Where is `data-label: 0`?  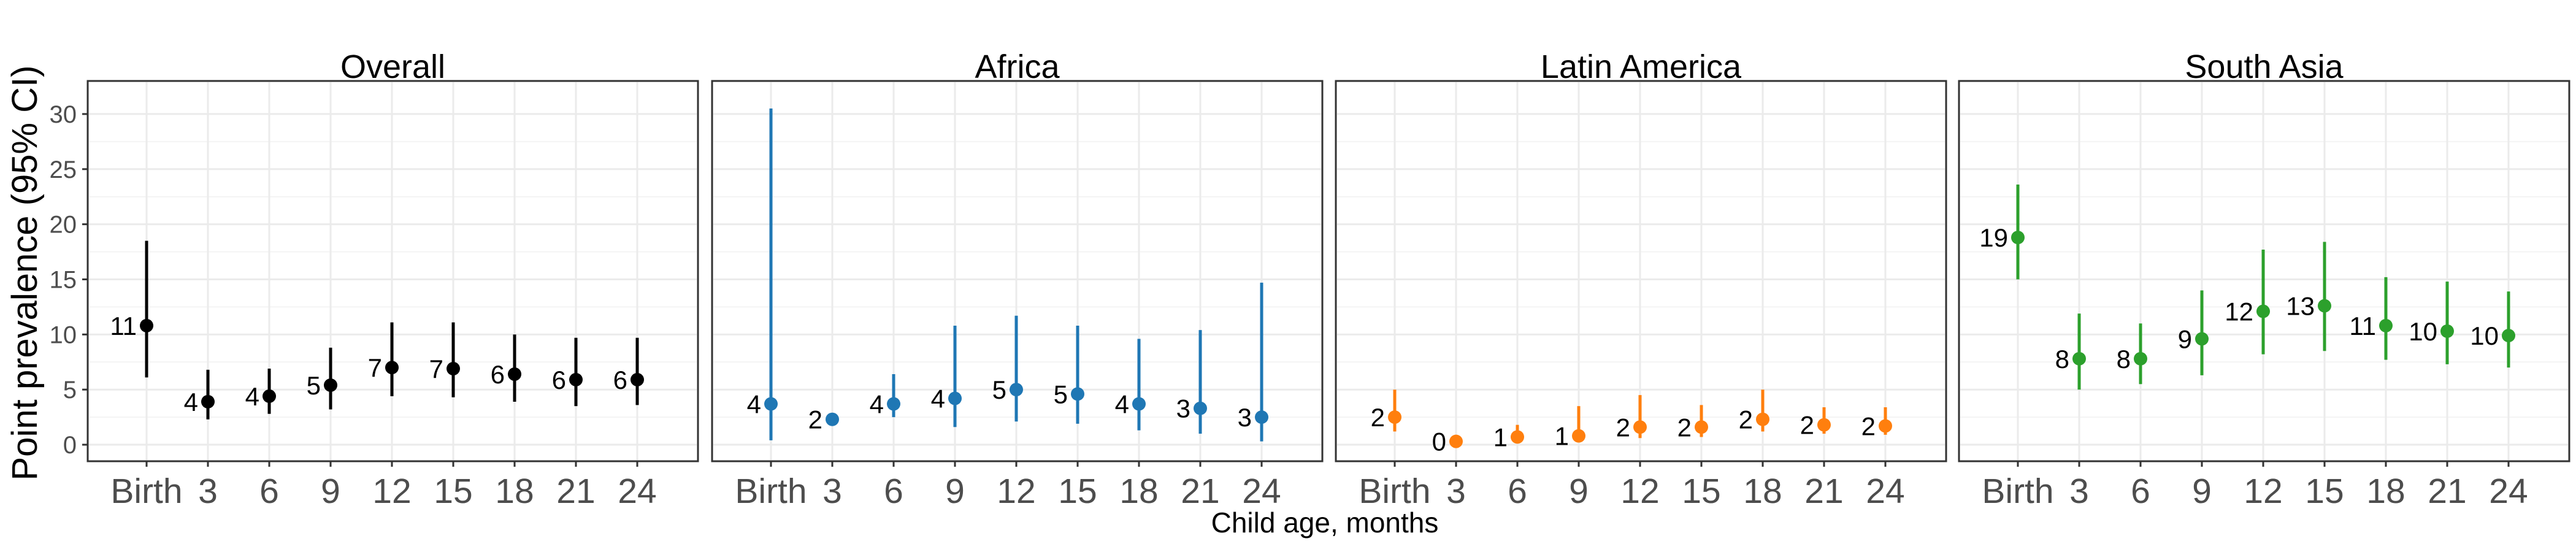
data-label: 0 is located at coordinates (1439, 441).